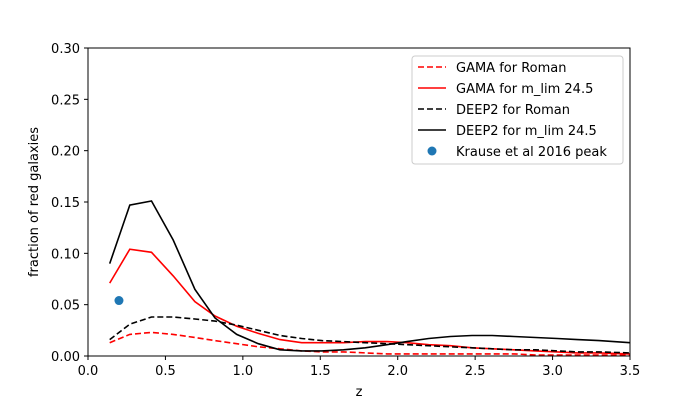 This screenshot has height=400, width=700. Describe the element at coordinates (34, 202) in the screenshot. I see `y-axis-label: fraction of red galaxies` at that location.